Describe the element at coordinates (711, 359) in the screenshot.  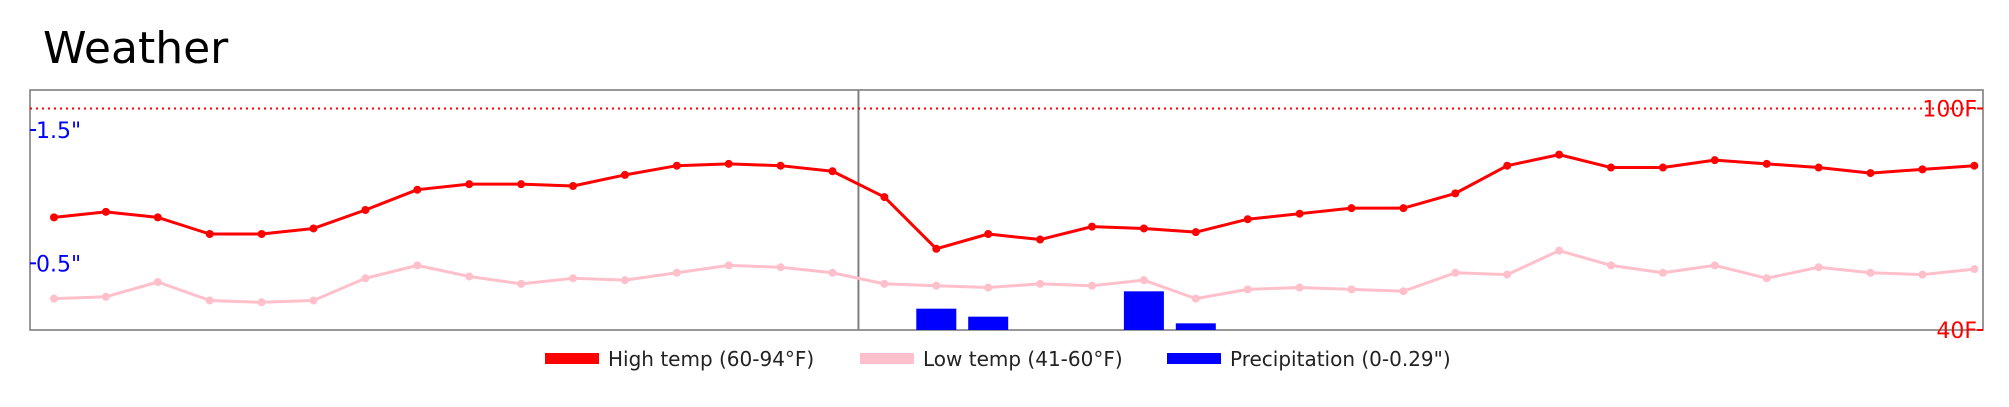
I see `legend-label: High temp (60-94°F)` at that location.